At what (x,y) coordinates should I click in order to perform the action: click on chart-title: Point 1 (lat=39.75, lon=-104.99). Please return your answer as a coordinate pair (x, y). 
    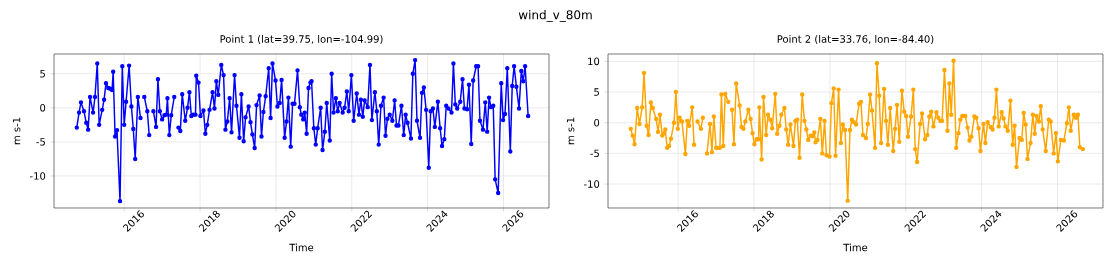
    Looking at the image, I should click on (301, 39).